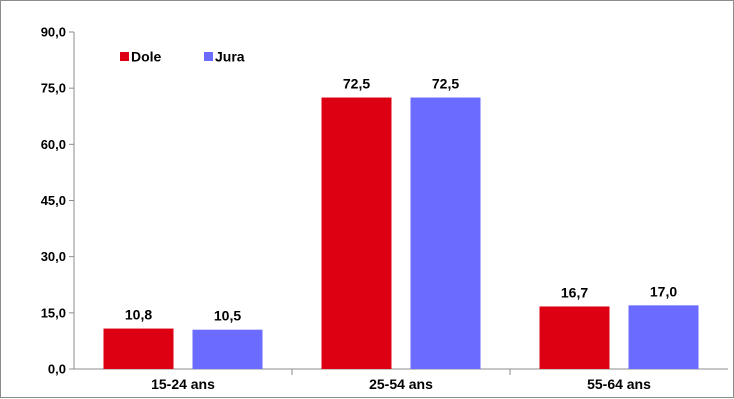 The height and width of the screenshot is (399, 734). Describe the element at coordinates (182, 57) in the screenshot. I see `legend: Dole Jura` at that location.